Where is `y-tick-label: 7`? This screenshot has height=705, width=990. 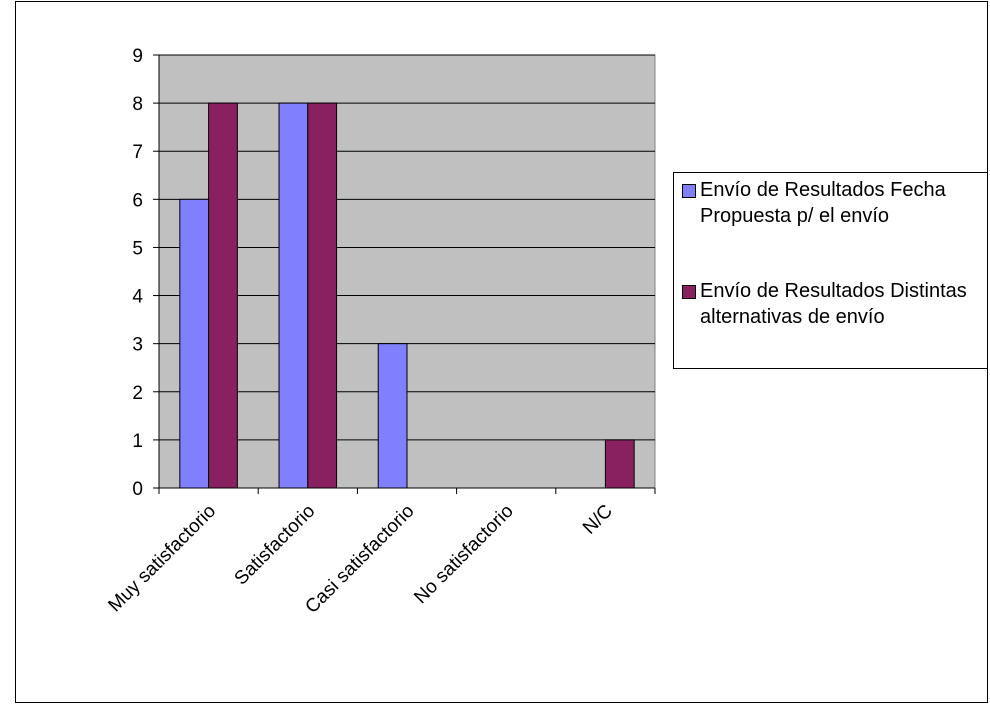
y-tick-label: 7 is located at coordinates (137, 152).